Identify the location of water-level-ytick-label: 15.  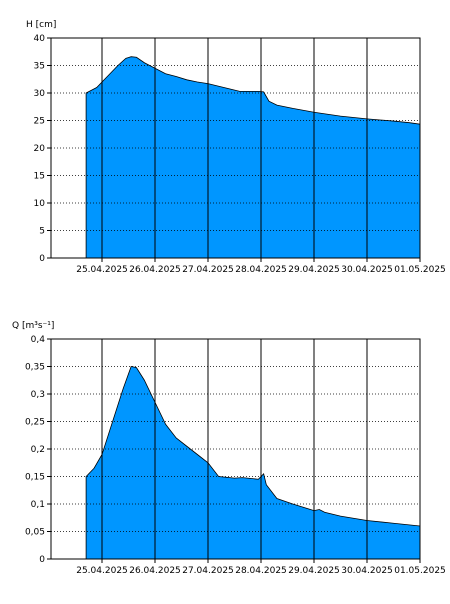
(39, 177).